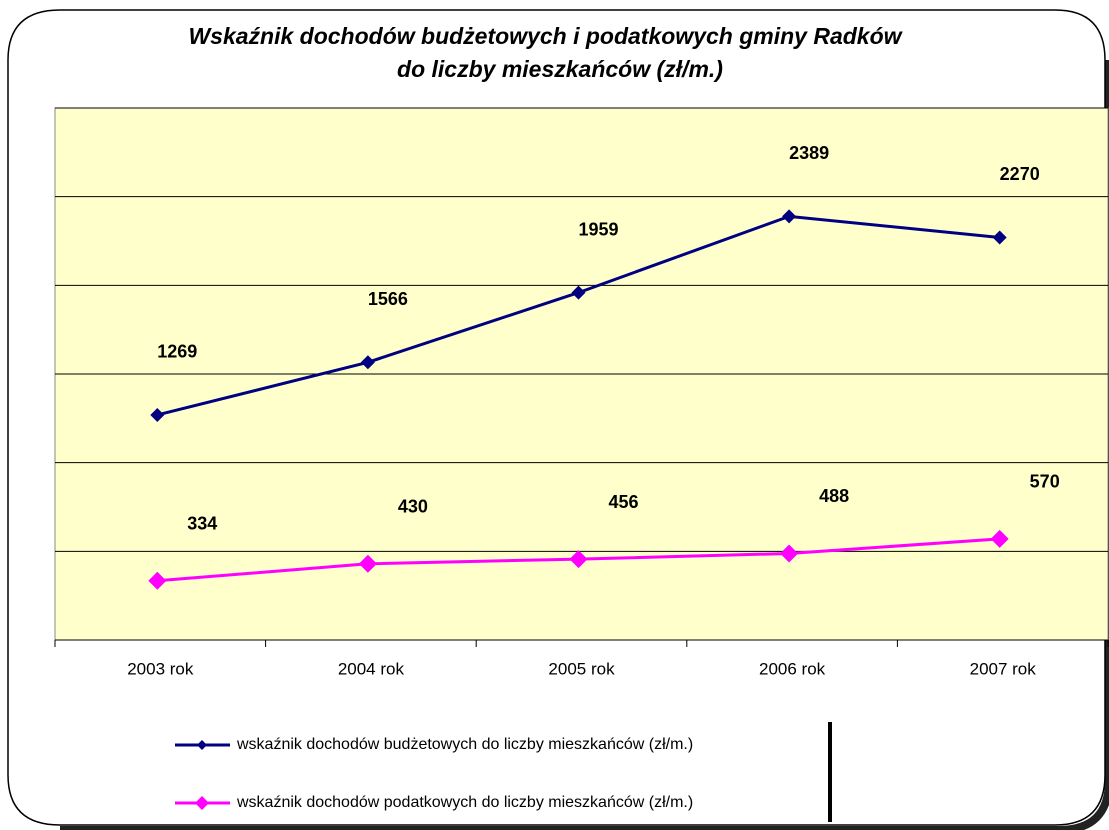  What do you see at coordinates (413, 506) in the screenshot?
I see `data-label: 430` at bounding box center [413, 506].